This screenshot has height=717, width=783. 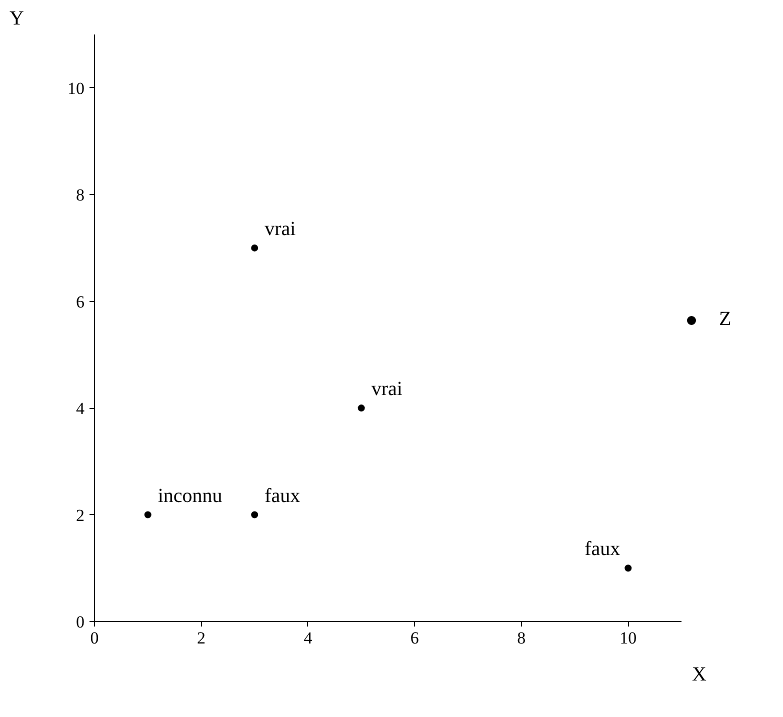 I want to click on x-tick-label: 10, so click(x=628, y=638).